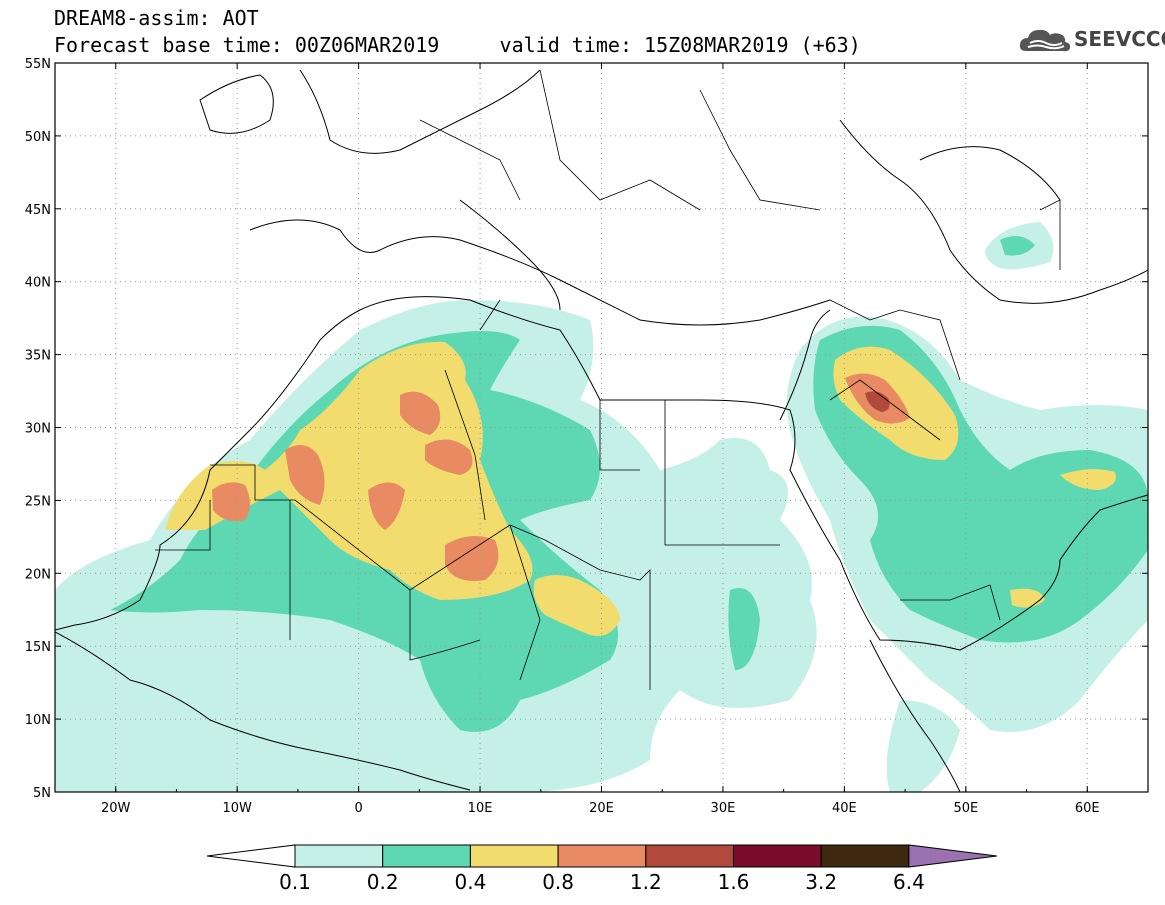 This screenshot has width=1165, height=905. I want to click on colorbar-label: 0.4, so click(470, 882).